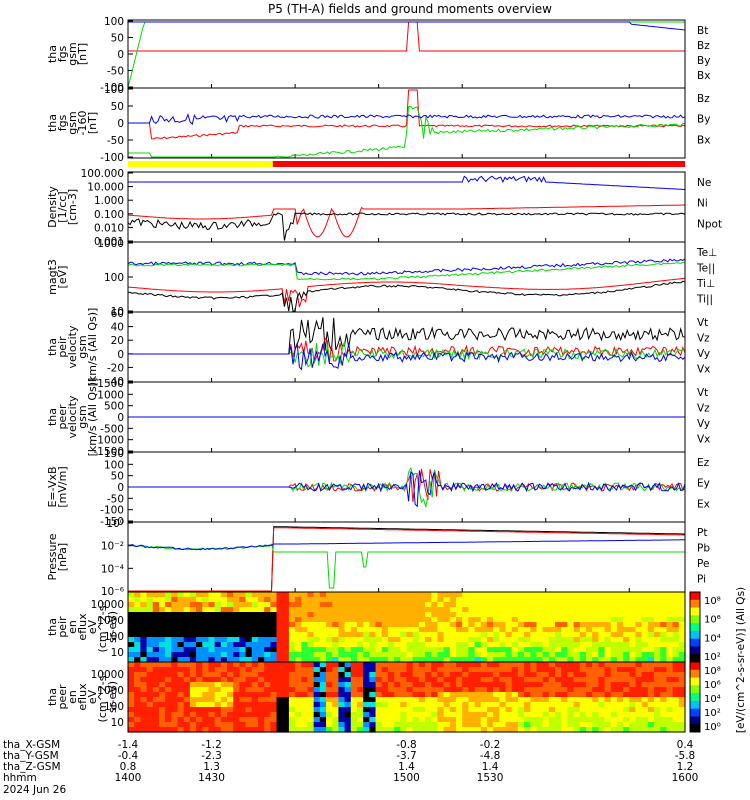  Describe the element at coordinates (685, 767) in the screenshot. I see `axis-row-value: 1.2` at that location.